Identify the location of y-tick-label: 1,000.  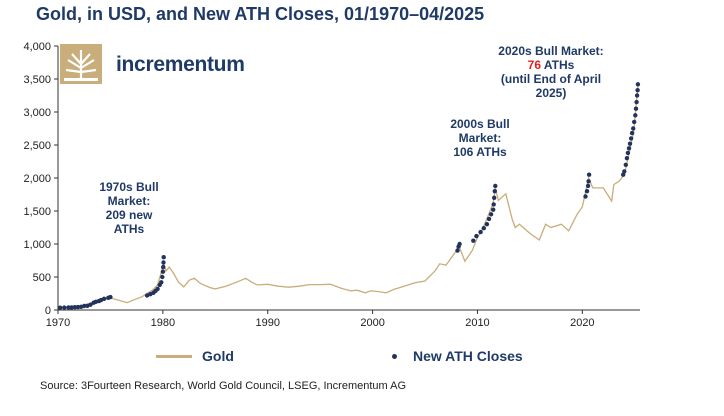
(37, 245).